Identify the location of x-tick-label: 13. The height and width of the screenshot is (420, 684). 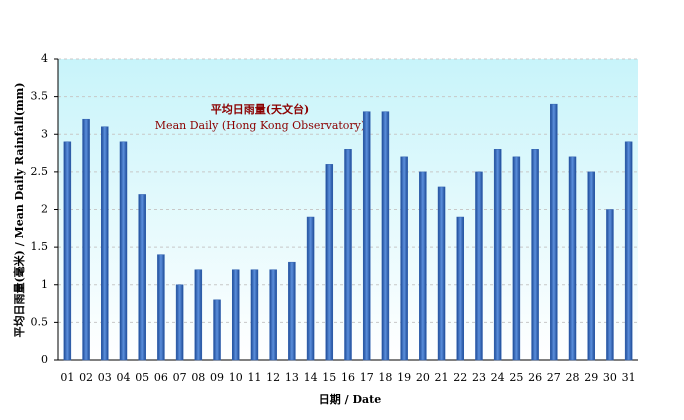
(292, 377).